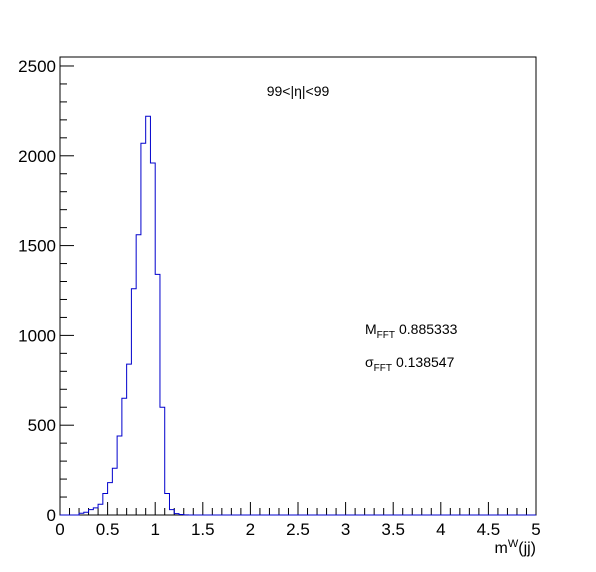 Image resolution: width=596 pixels, height=572 pixels. What do you see at coordinates (489, 529) in the screenshot?
I see `x-tick-label: 4.5` at bounding box center [489, 529].